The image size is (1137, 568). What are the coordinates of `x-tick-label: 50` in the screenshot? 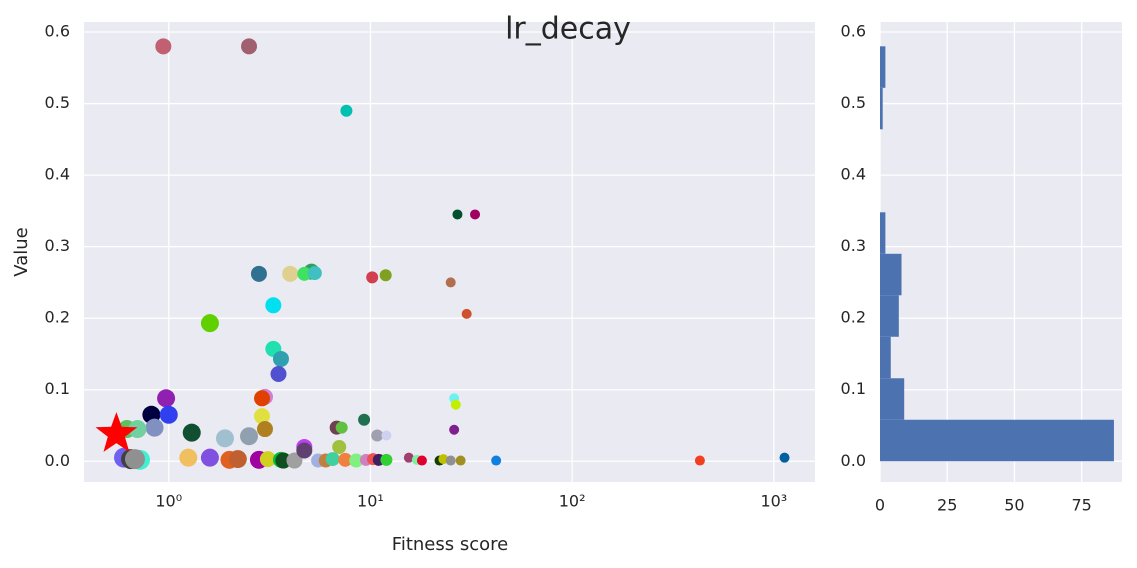 It's located at (1014, 505).